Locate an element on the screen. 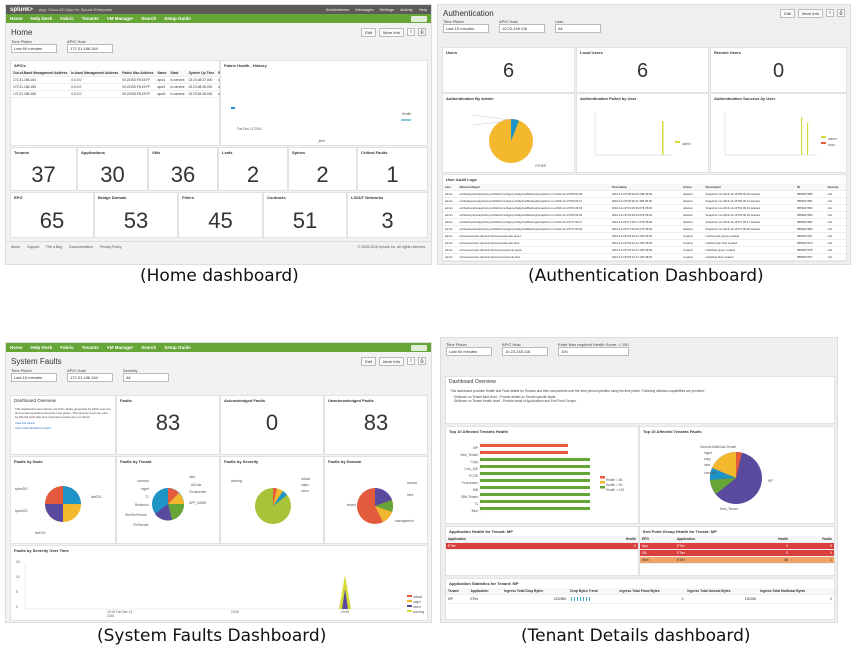  overview-link-transitions: View fault transitions report is located at coordinates (33, 428).